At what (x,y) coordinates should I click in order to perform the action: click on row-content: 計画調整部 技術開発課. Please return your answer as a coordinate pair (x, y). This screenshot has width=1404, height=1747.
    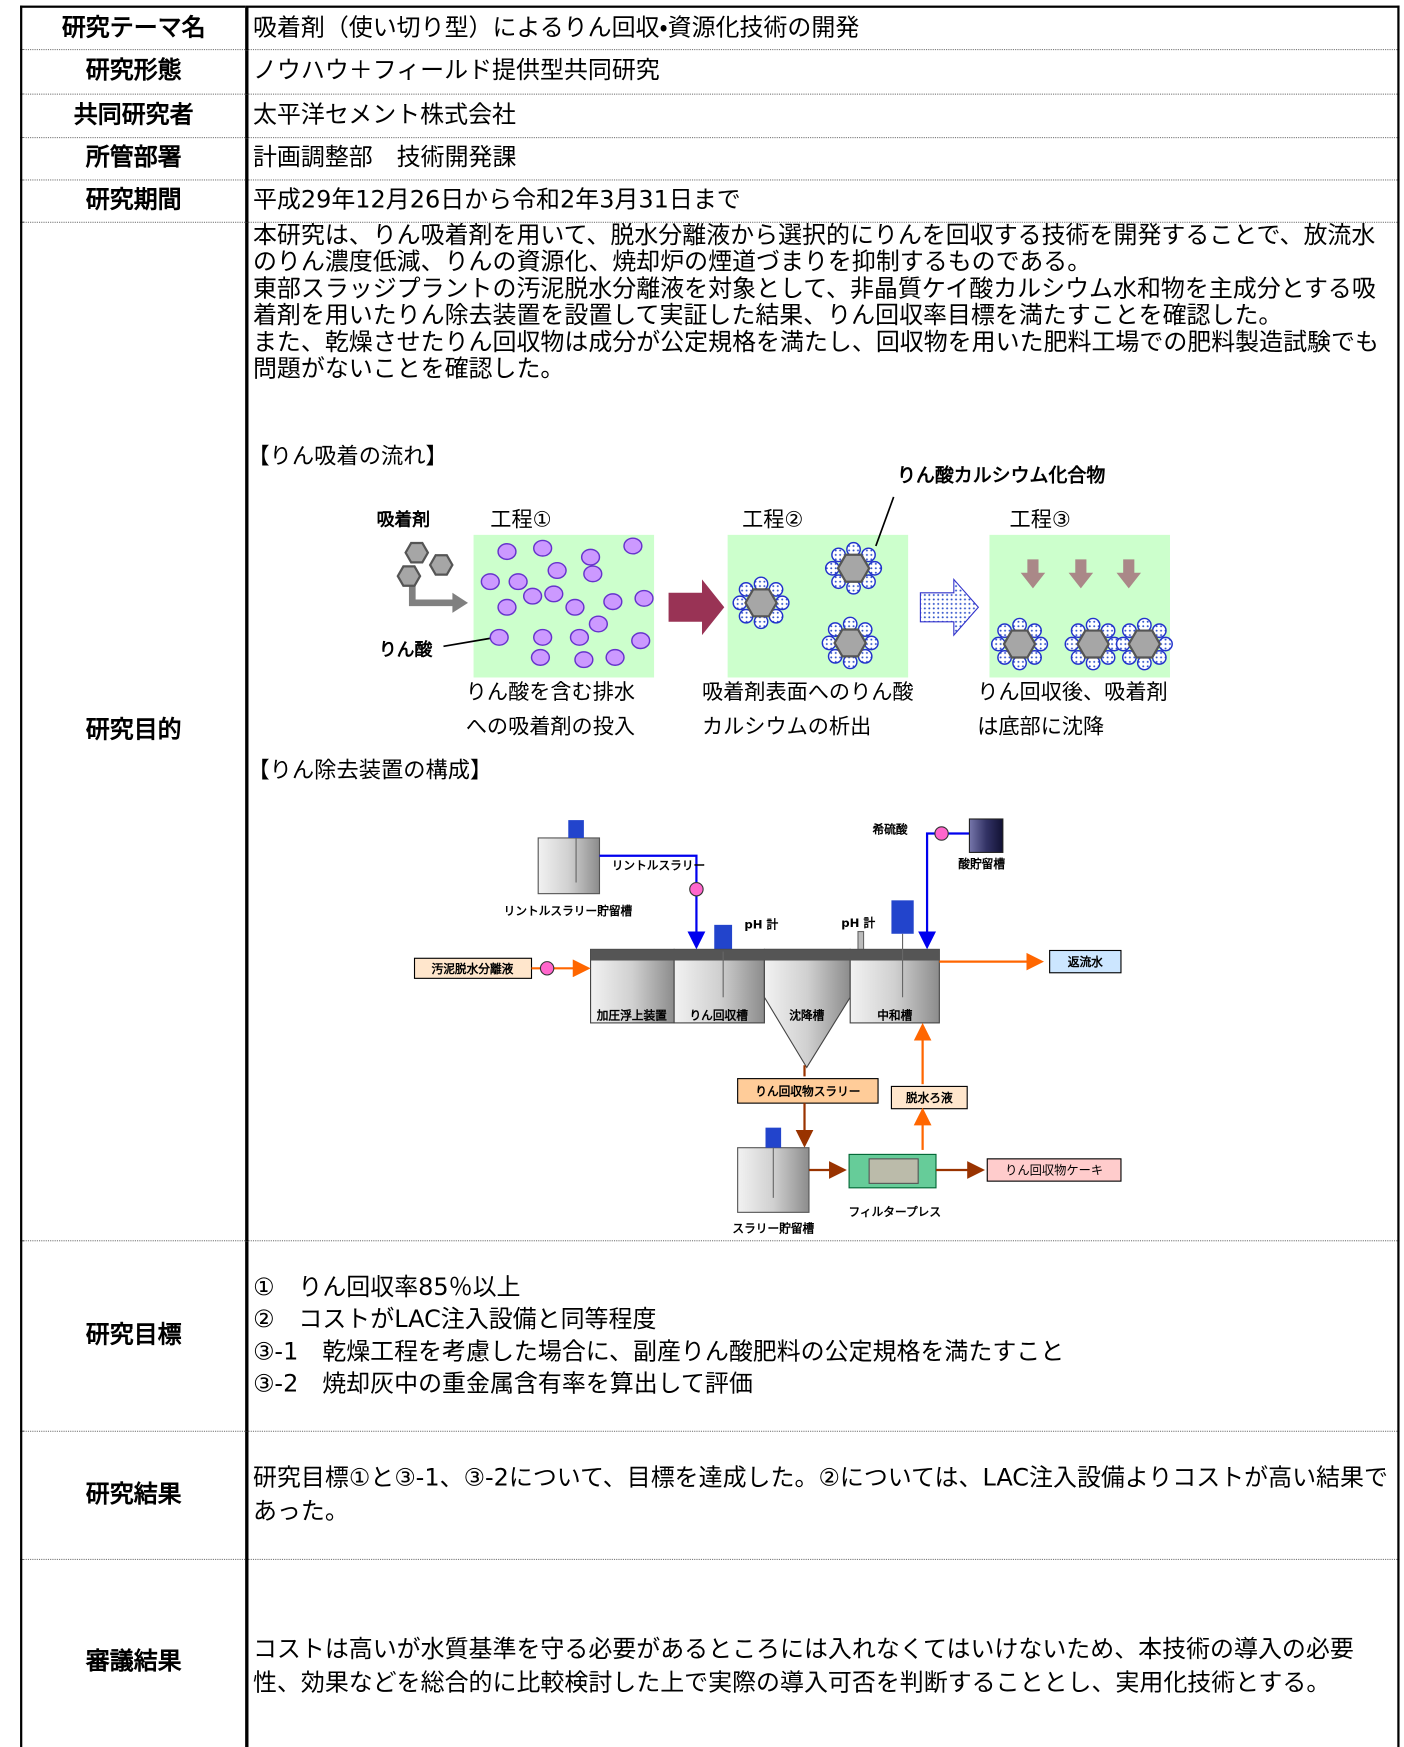
    Looking at the image, I should click on (822, 158).